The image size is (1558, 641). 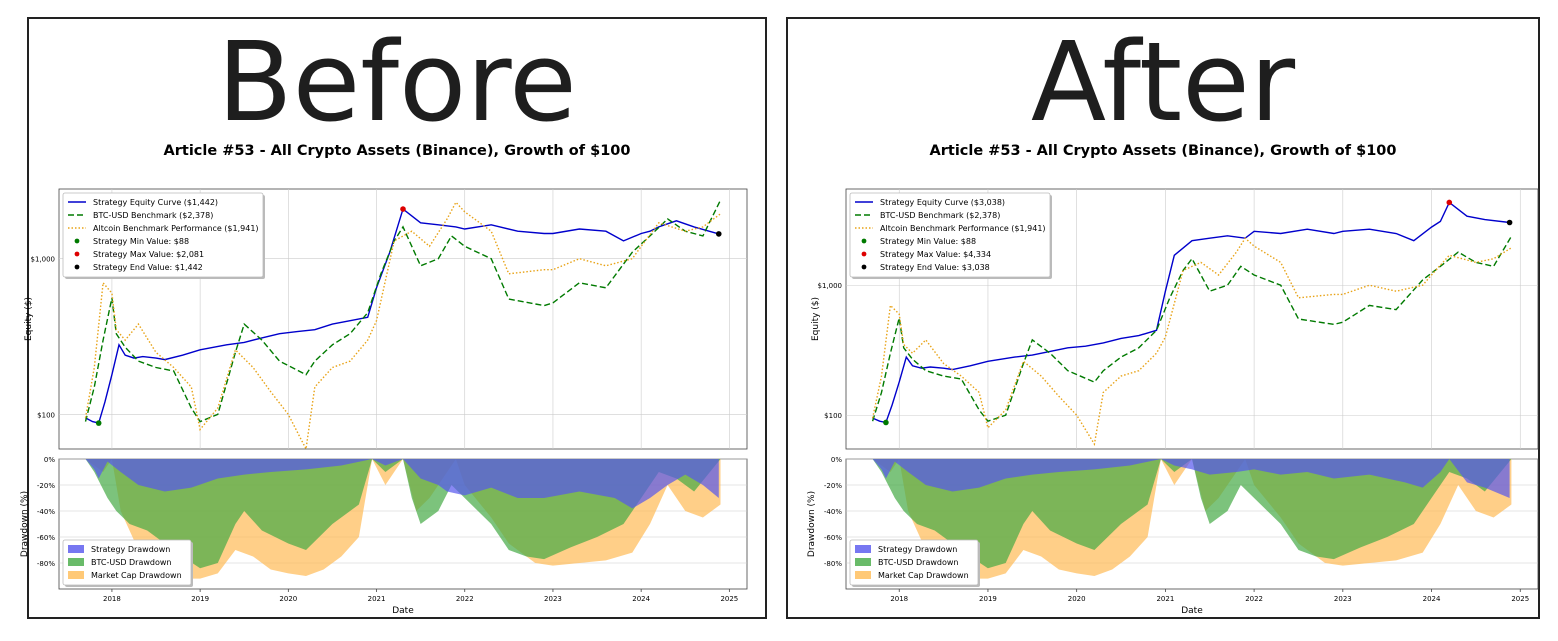 I want to click on legend-label: Strategy End Value: $3,038, so click(x=935, y=267).